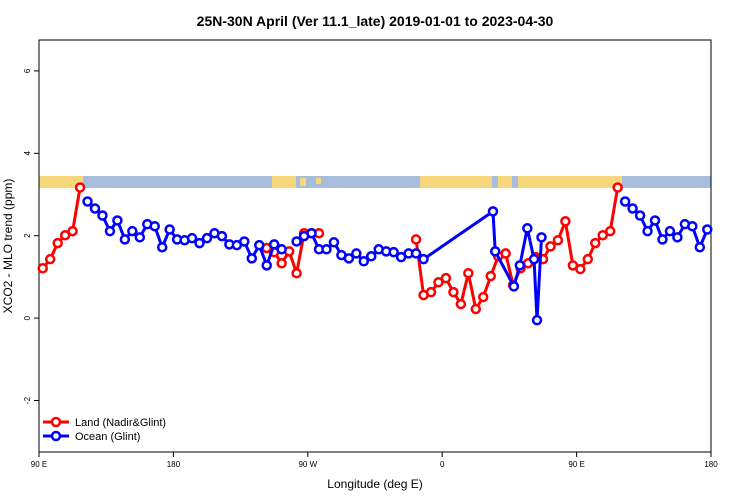 This screenshot has width=750, height=500. I want to click on land-sea-strip, so click(375, 182).